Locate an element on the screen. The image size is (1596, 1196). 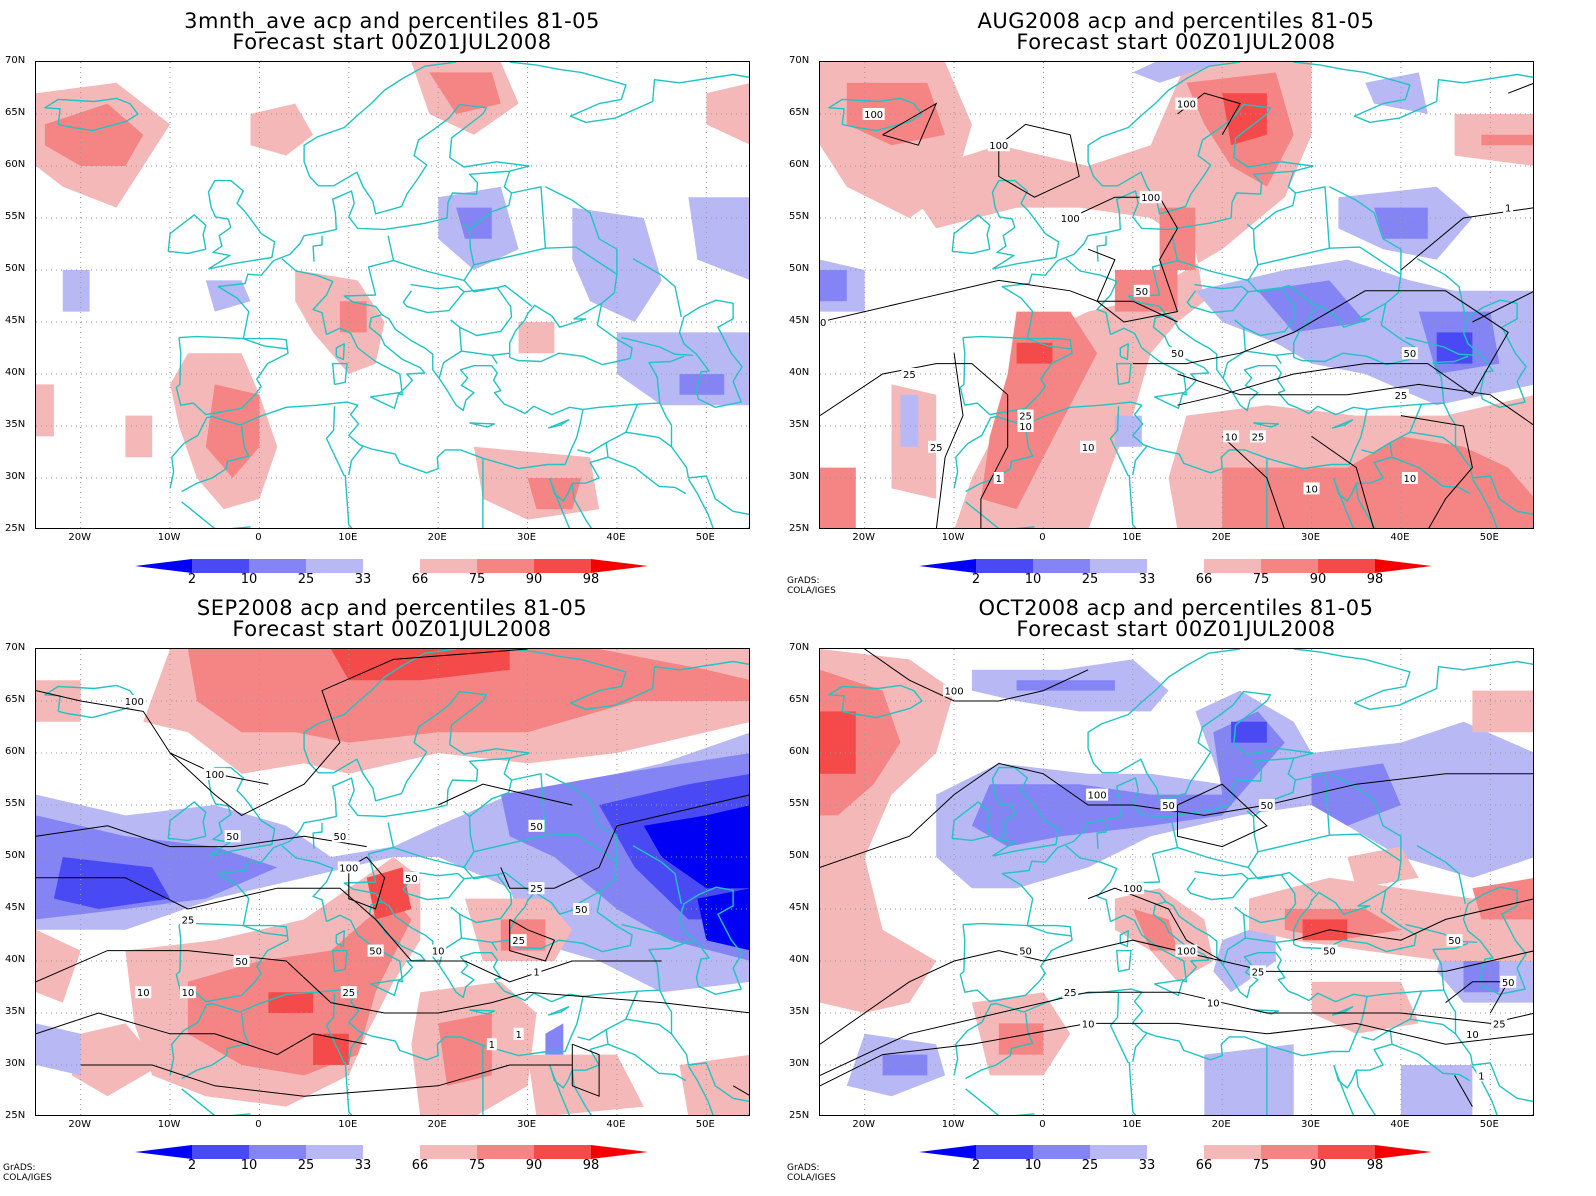
colorbar: 2 10 25 33 66 75 90 98 is located at coordinates (395, 1162).